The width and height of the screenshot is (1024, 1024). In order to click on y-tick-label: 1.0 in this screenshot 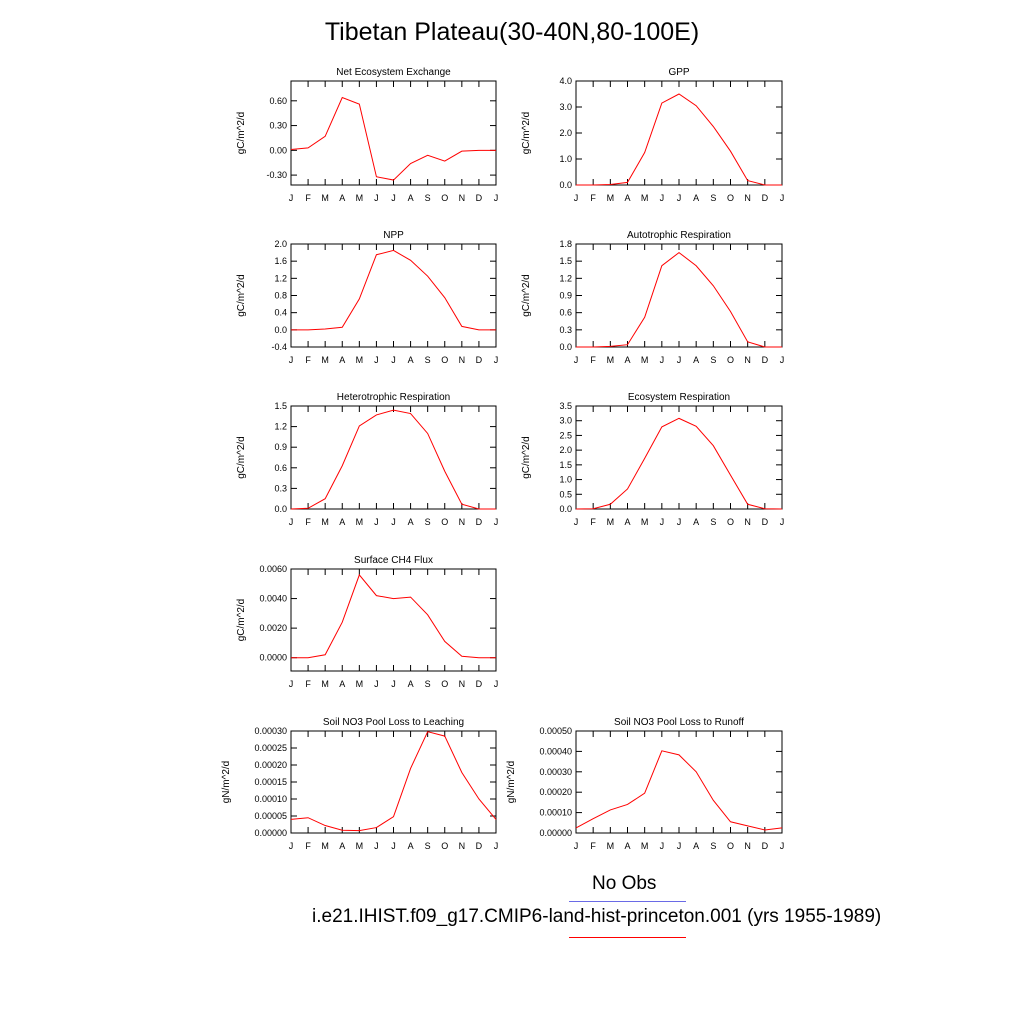, I will do `click(565, 159)`.